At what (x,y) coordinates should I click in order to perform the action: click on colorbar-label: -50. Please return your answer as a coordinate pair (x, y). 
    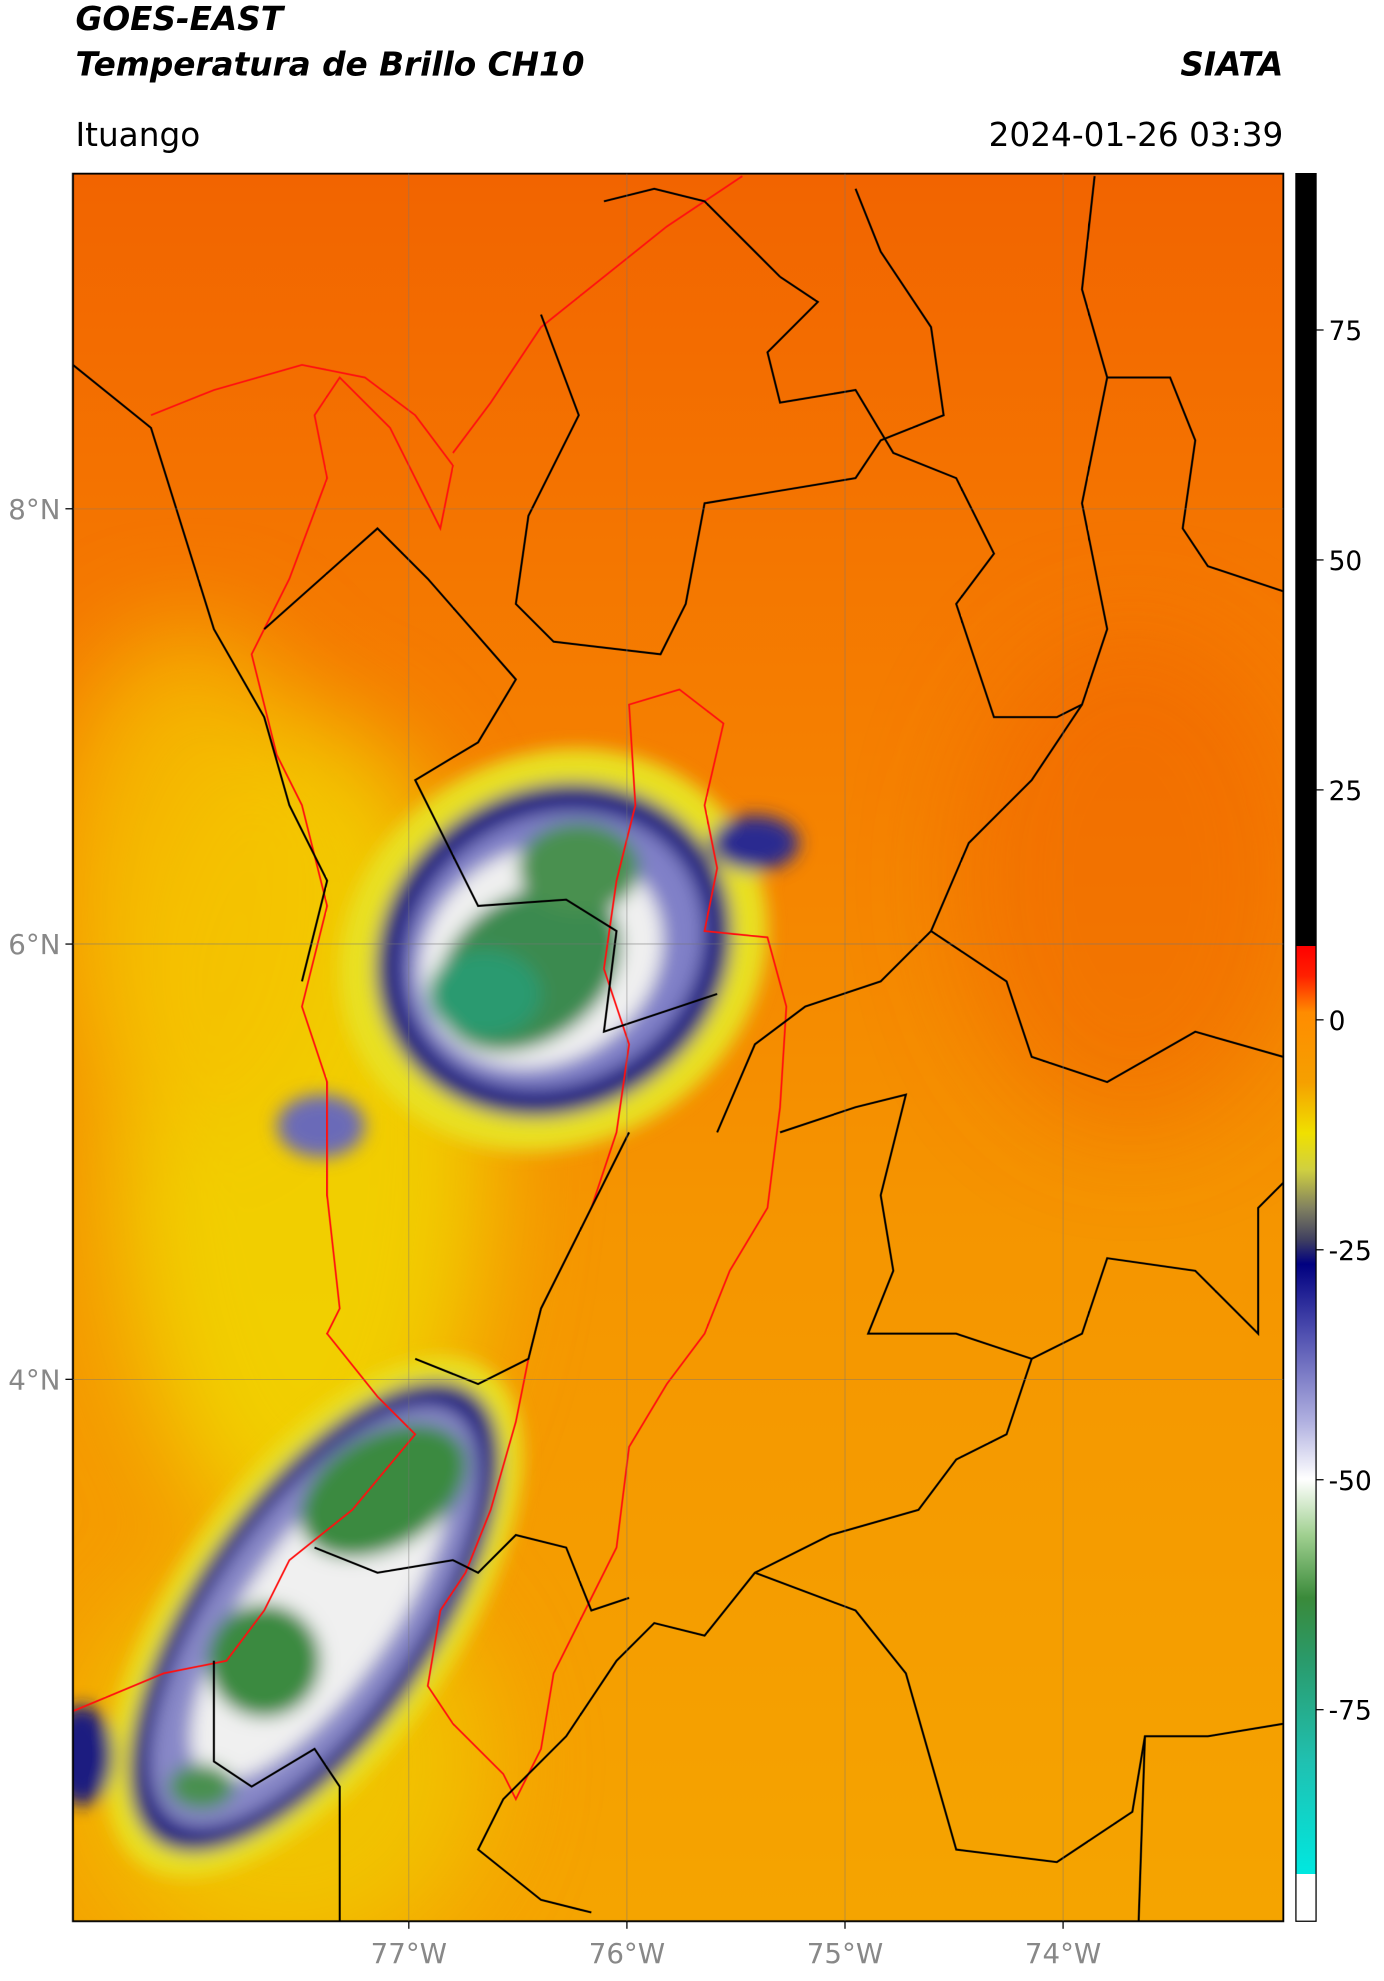
    Looking at the image, I should click on (1350, 1481).